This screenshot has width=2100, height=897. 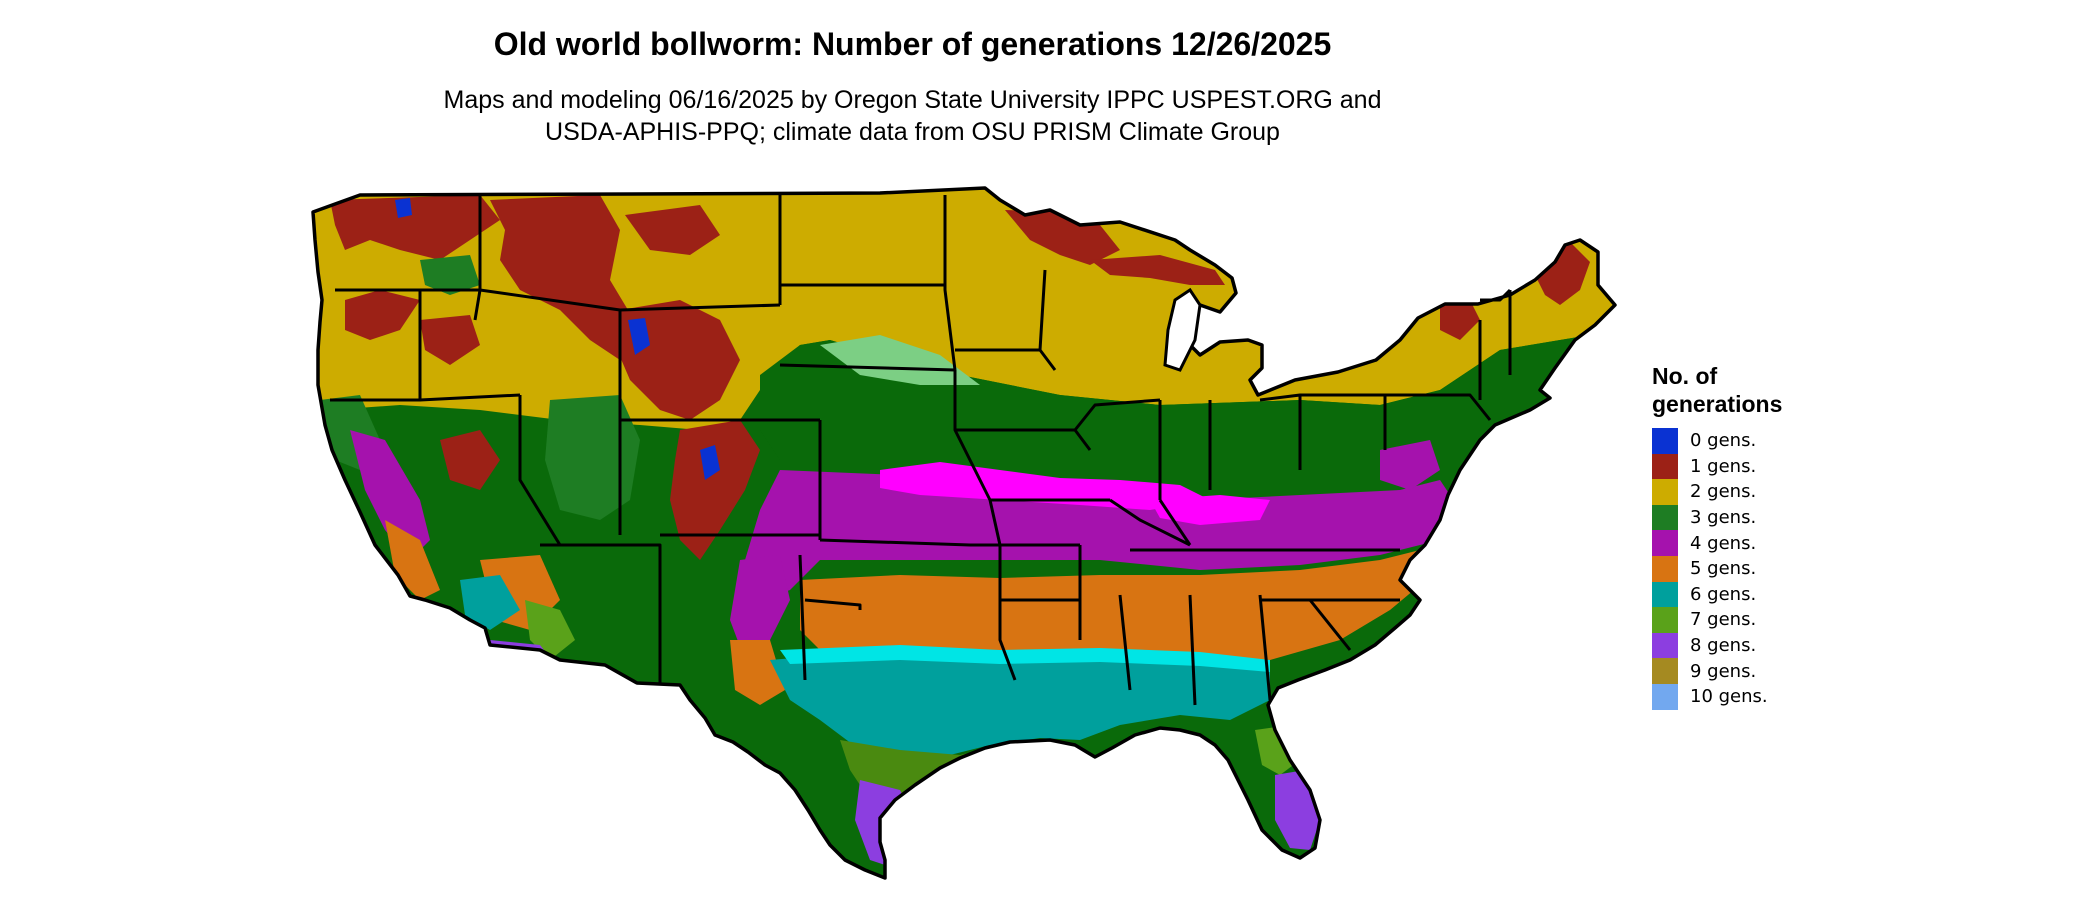 What do you see at coordinates (1782, 466) in the screenshot?
I see `legend-item: 1 gens.` at bounding box center [1782, 466].